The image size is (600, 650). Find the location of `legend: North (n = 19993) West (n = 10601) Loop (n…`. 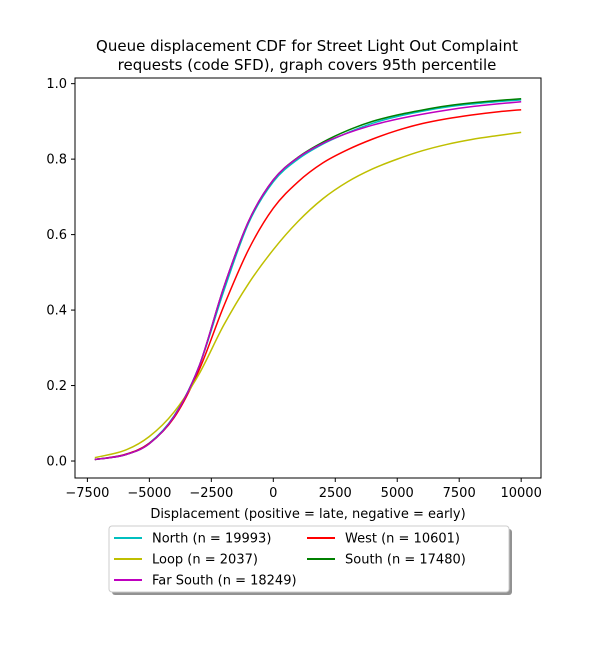

legend: North (n = 19993) West (n = 10601) Loop (n… is located at coordinates (310, 560).